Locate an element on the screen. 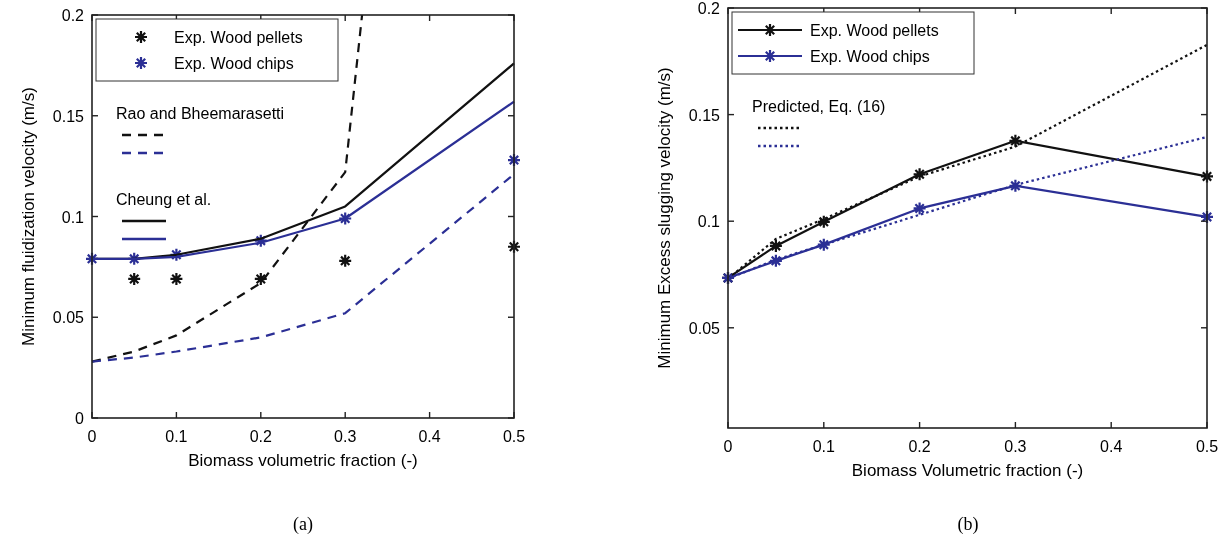 Image resolution: width=1231 pixels, height=549 pixels. y-axis-title: Minimum Excess slugging velocity (m/s) is located at coordinates (664, 218).